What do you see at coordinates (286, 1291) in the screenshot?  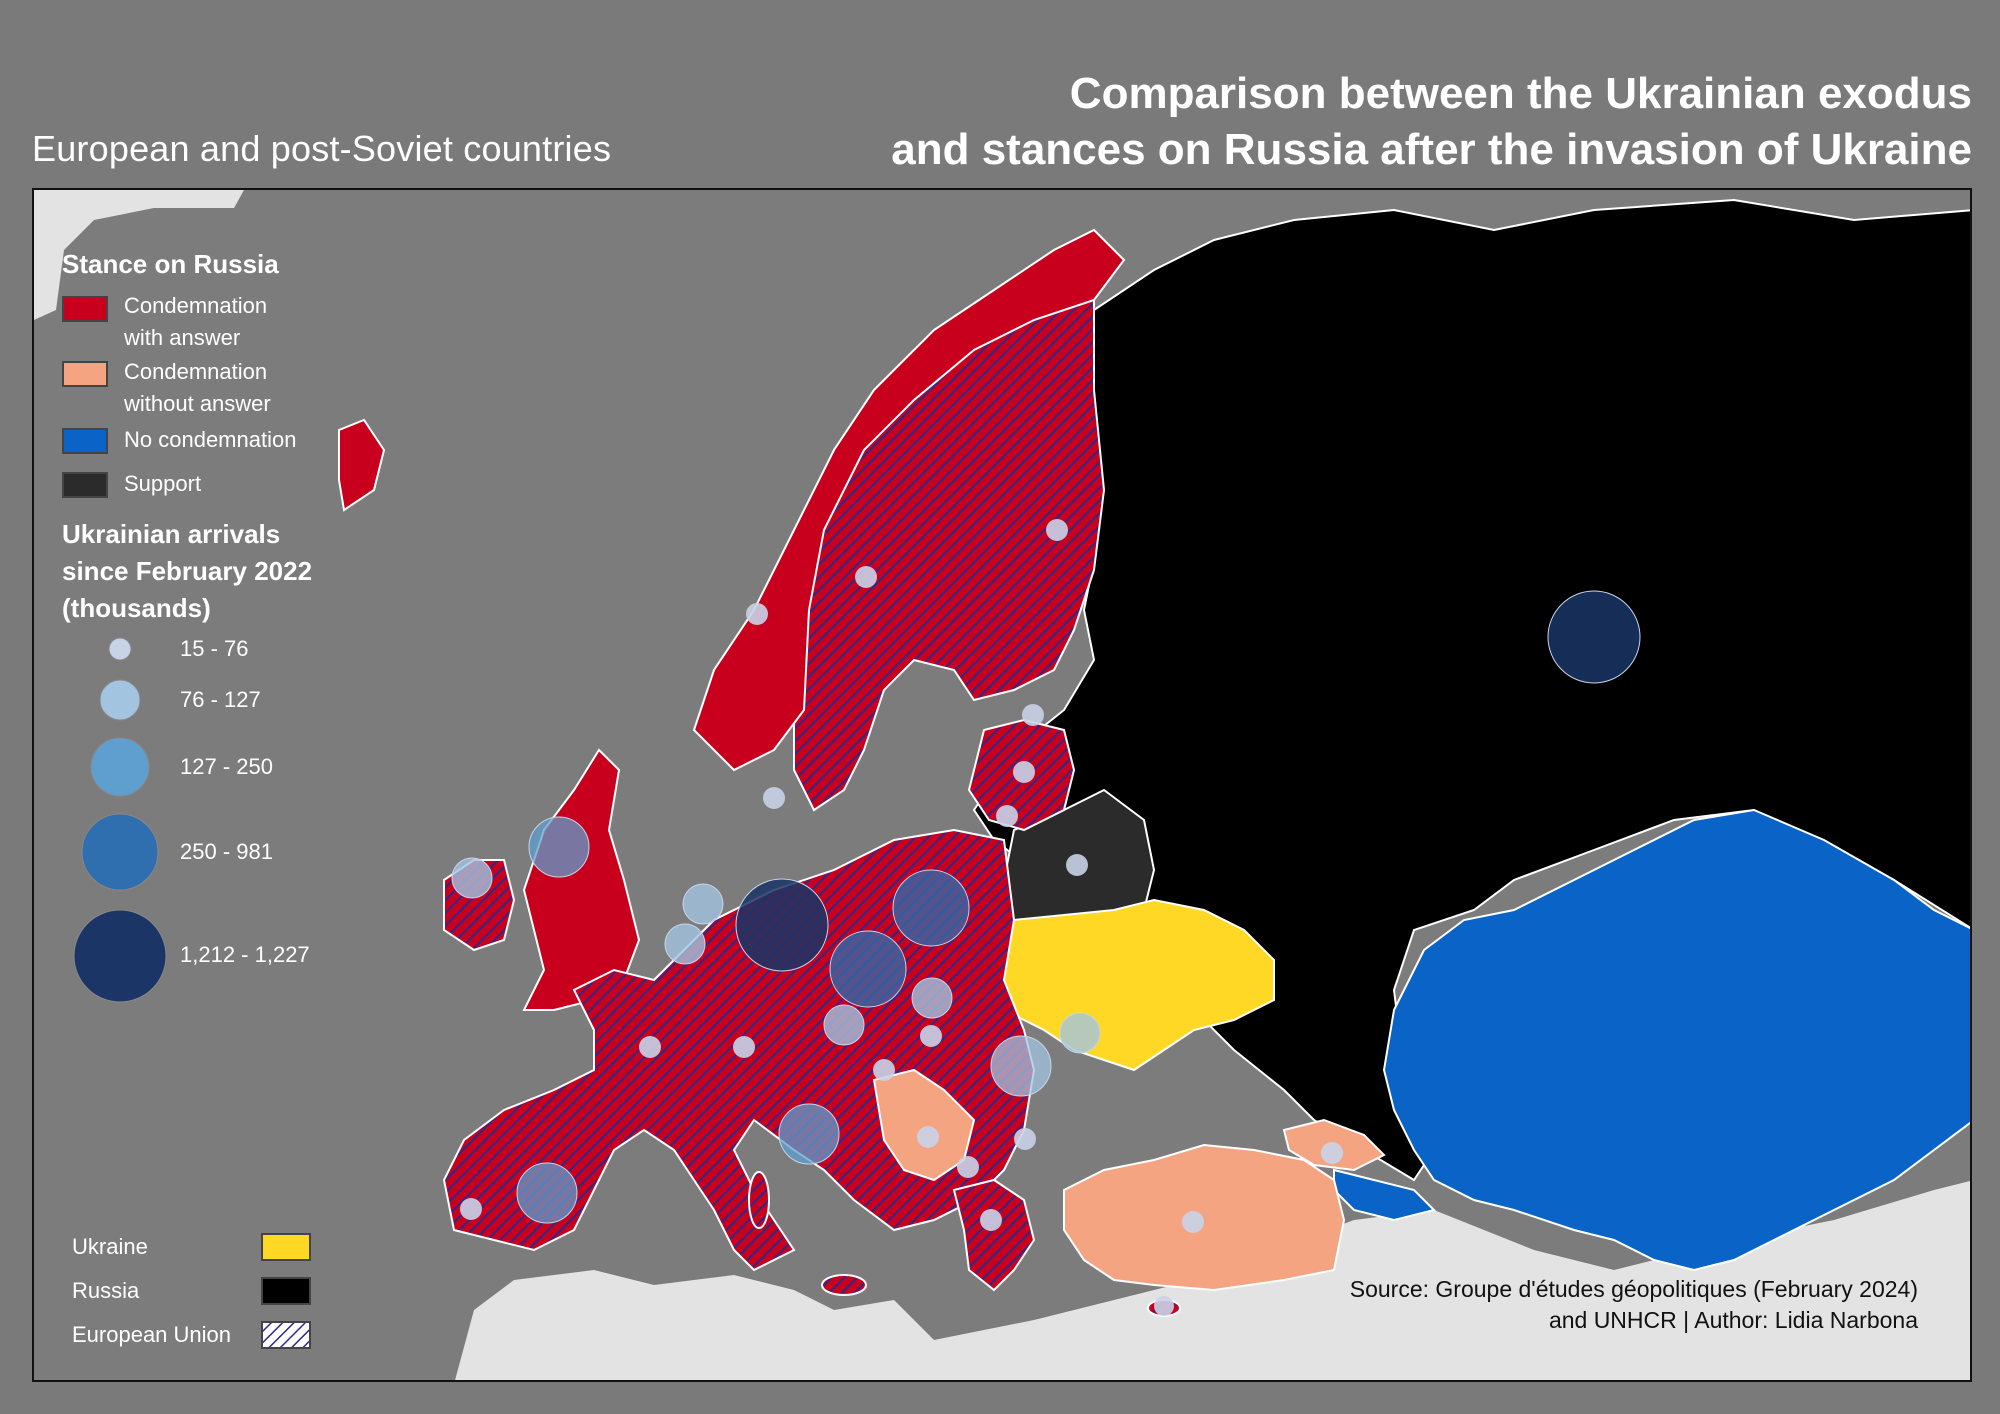 I see `legend-swatch-russia` at bounding box center [286, 1291].